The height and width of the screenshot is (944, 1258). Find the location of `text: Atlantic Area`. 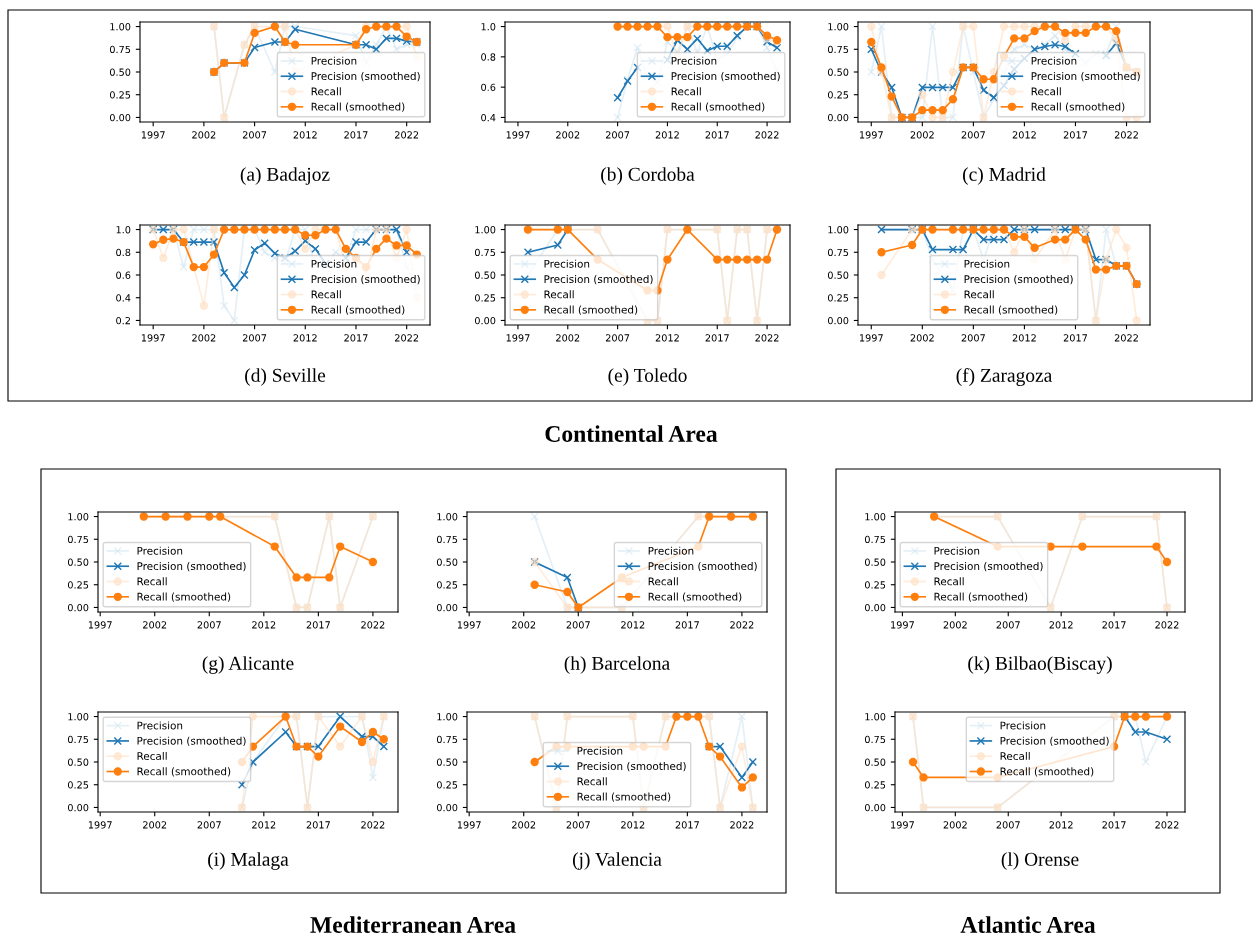

text: Atlantic Area is located at coordinates (1028, 924).